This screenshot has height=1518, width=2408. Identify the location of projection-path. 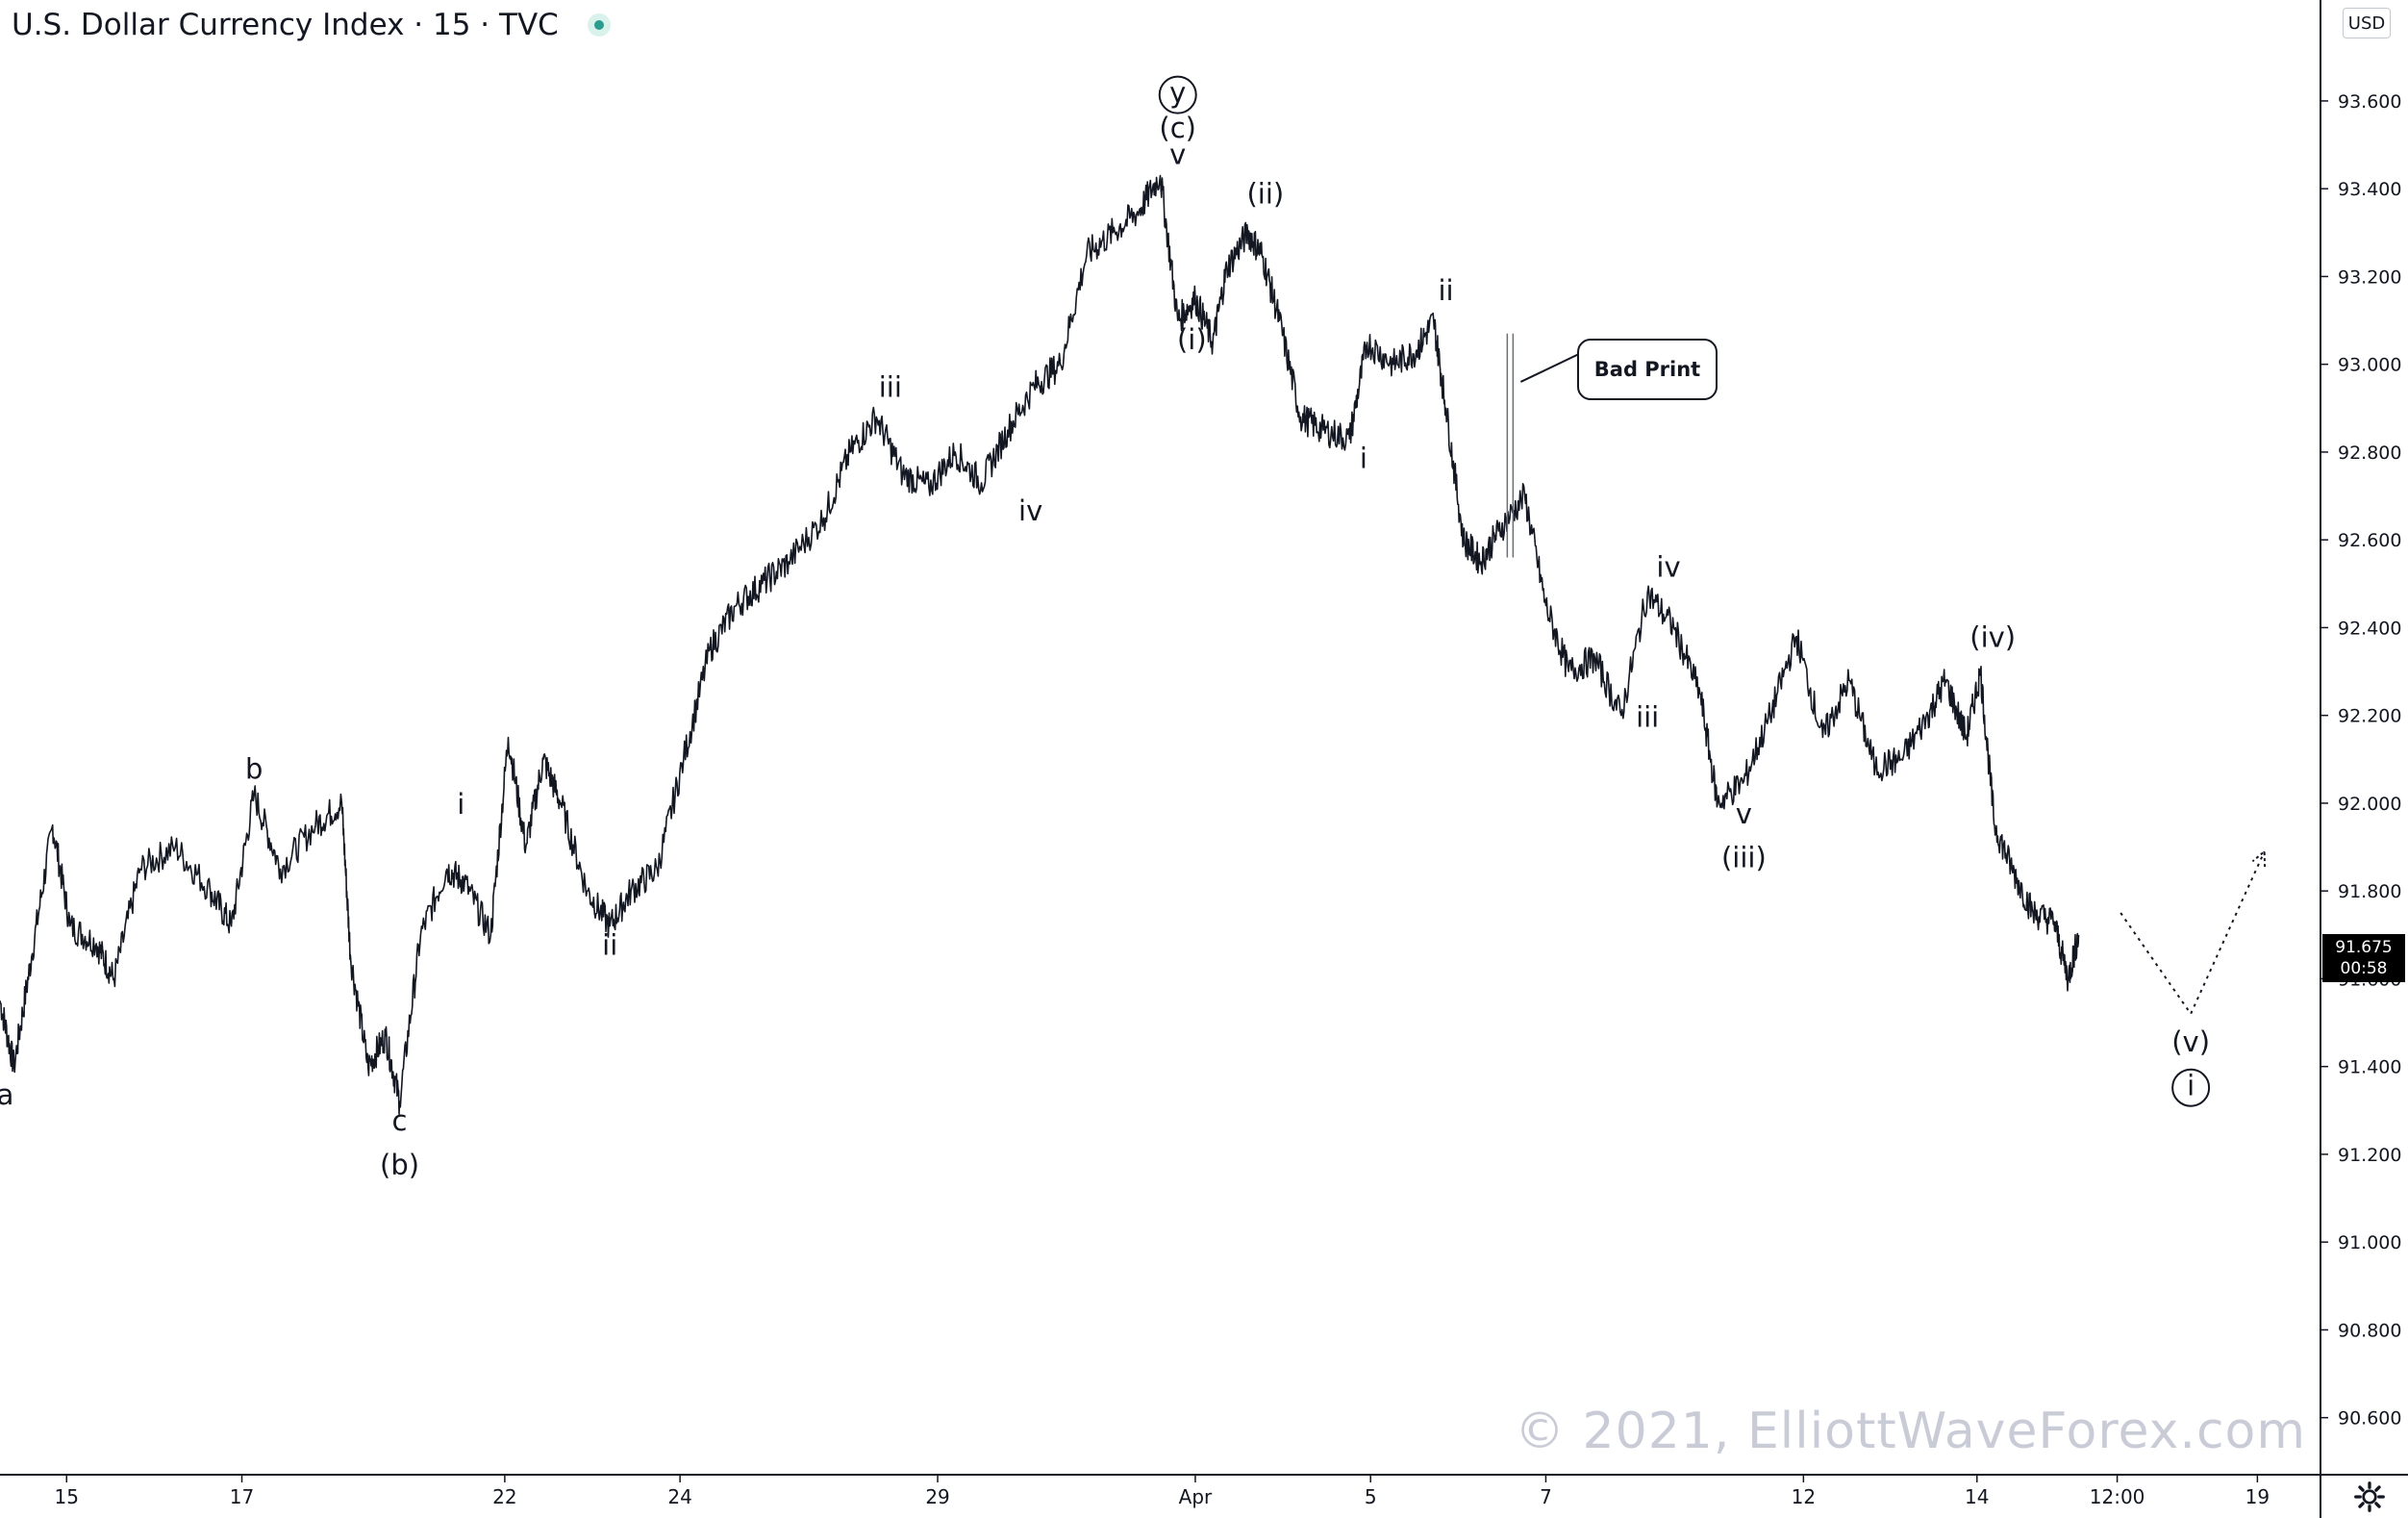
(2193, 933).